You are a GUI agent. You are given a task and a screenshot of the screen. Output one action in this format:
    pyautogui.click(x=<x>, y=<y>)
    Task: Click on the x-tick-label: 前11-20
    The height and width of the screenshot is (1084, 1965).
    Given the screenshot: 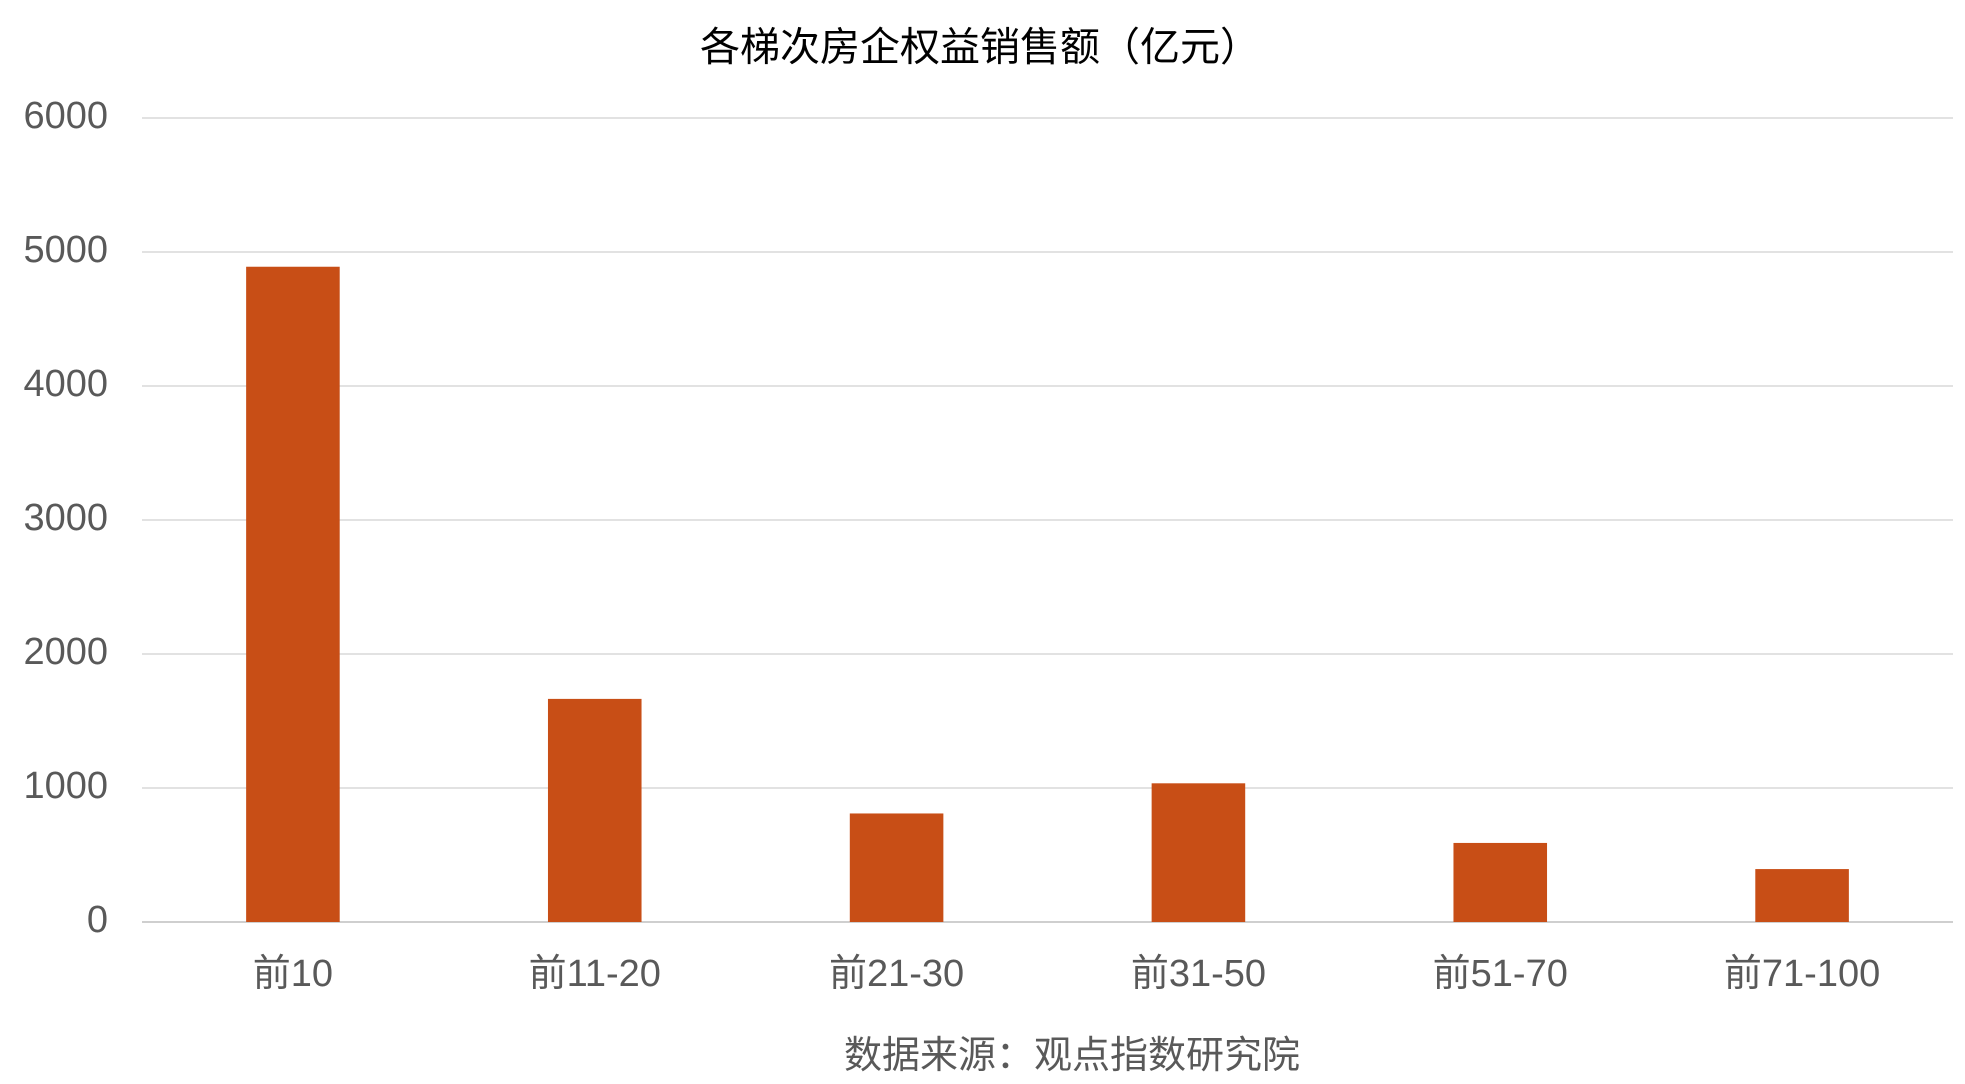 What is the action you would take?
    pyautogui.click(x=595, y=974)
    